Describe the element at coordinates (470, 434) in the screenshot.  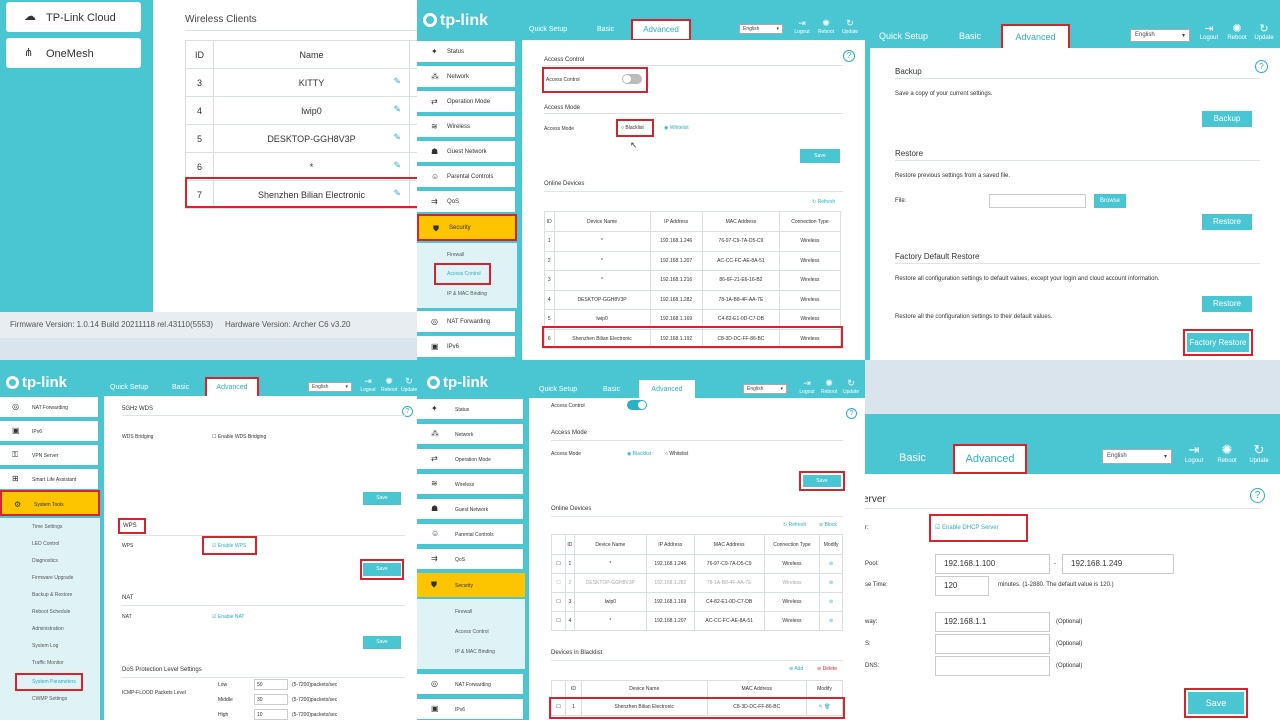
I see `sidebar-item-network: ⁂ Network` at that location.